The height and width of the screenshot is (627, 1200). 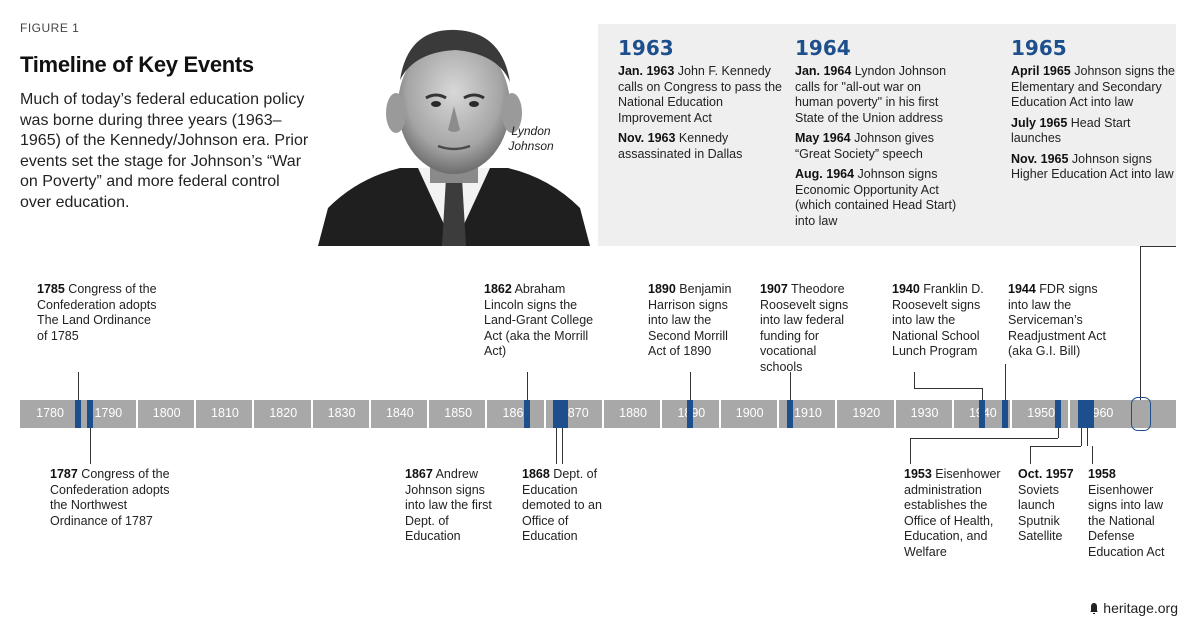 I want to click on event-date: 1907, so click(x=774, y=289).